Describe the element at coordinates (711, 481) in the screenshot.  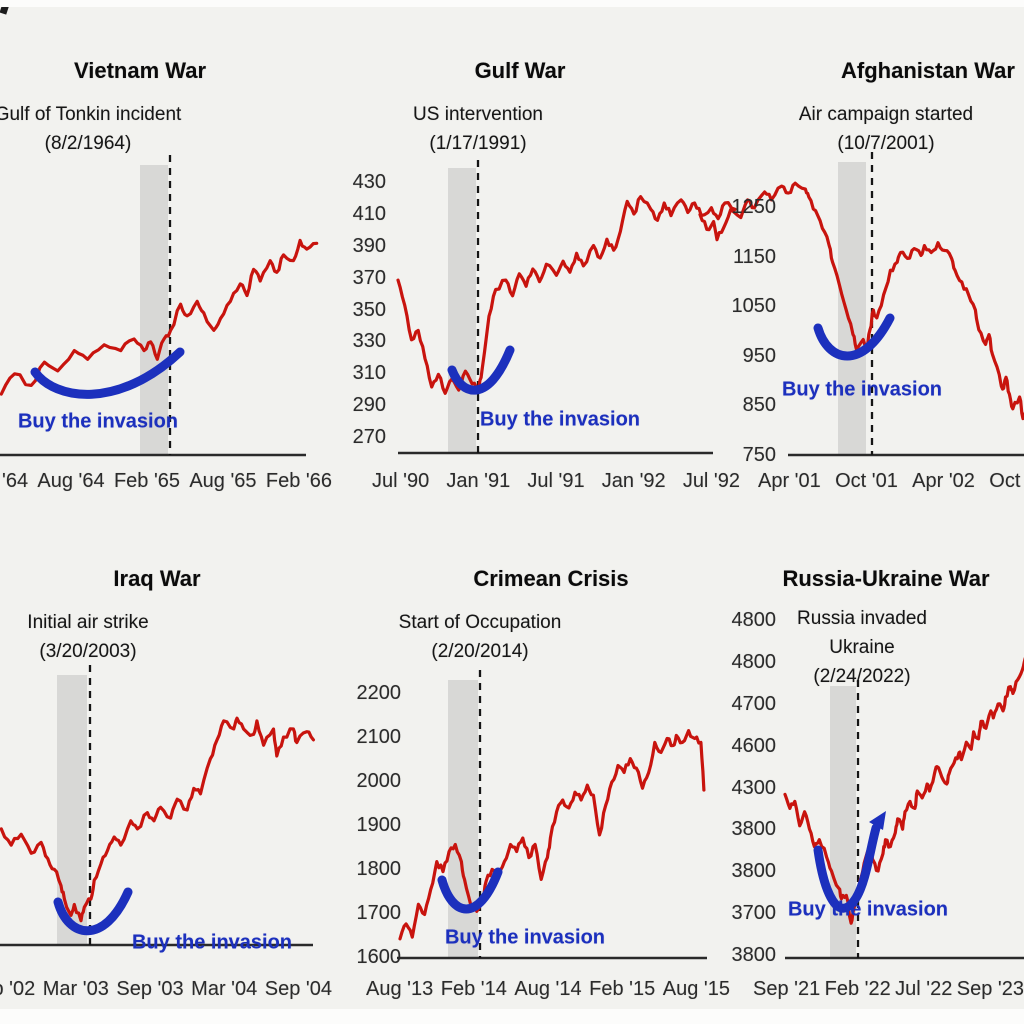
I see `x-axis-tick: Jul '92` at that location.